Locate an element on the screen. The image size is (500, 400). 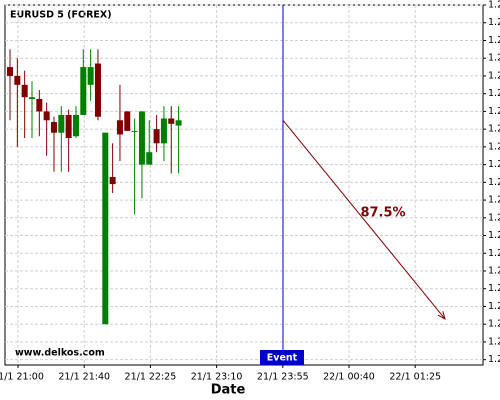
y-tick-label: 1.2156 is located at coordinates (494, 306).